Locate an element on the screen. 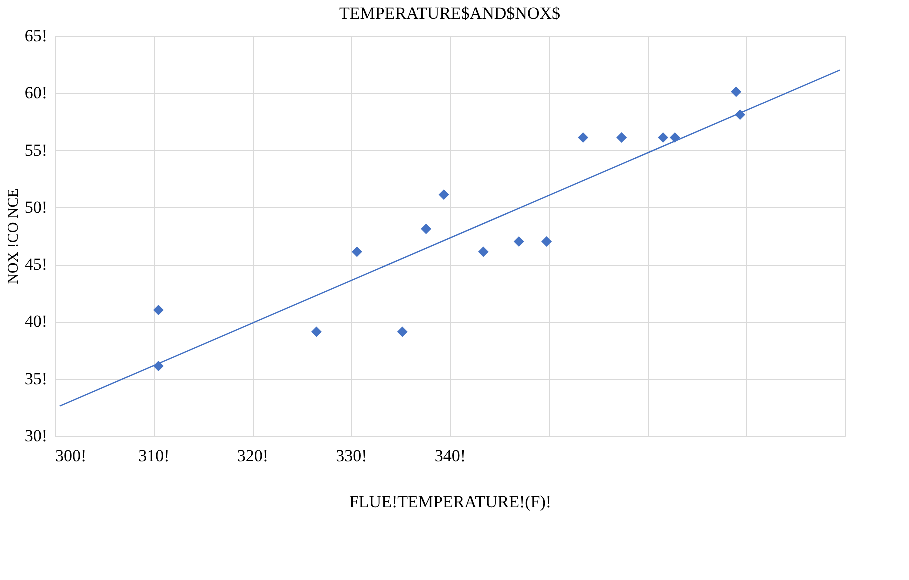  y-axis-title: NOX !CO NCE is located at coordinates (14, 236).